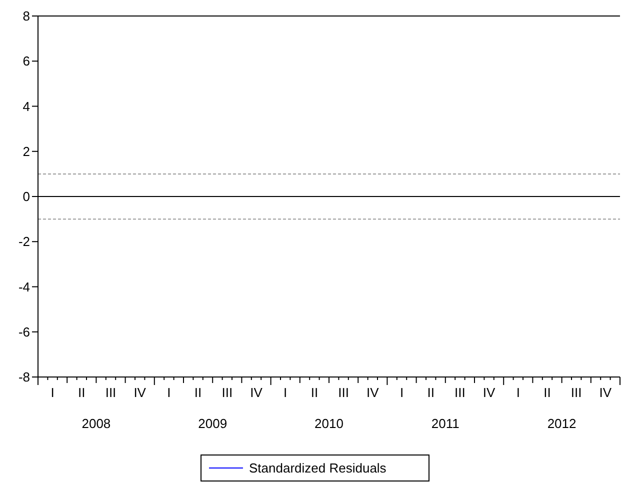 The height and width of the screenshot is (485, 630). Describe the element at coordinates (26, 16) in the screenshot. I see `y-tick-label: 8` at that location.